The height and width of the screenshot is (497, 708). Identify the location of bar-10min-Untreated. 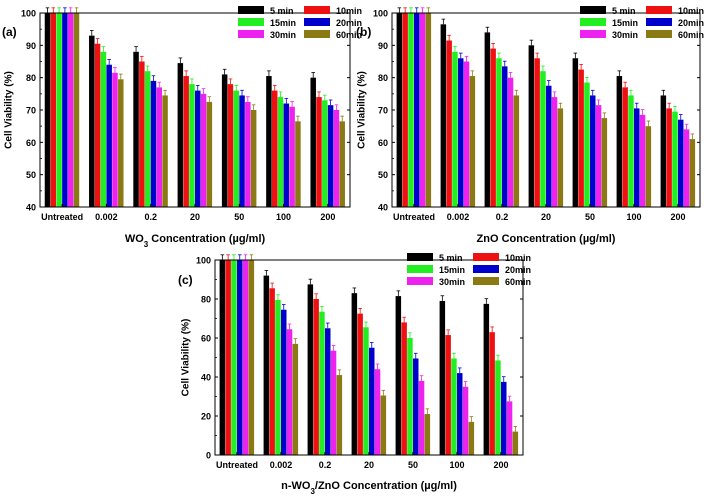
(228, 357).